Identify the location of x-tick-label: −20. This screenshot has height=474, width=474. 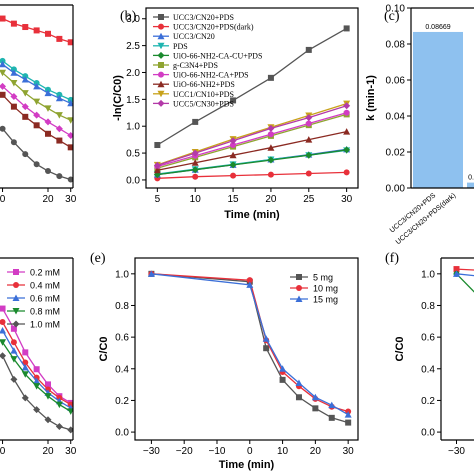
(184, 451).